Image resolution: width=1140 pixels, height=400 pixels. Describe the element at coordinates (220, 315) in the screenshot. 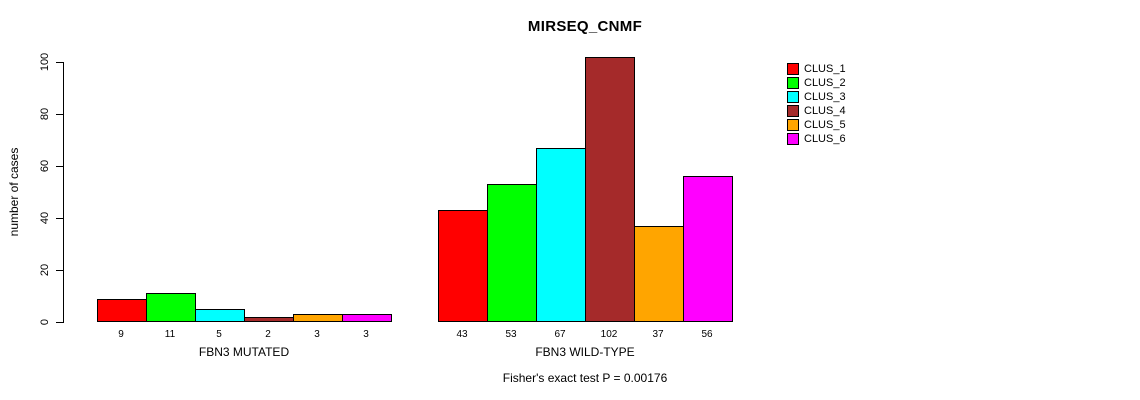

I see `bar-clus_3-group1` at that location.